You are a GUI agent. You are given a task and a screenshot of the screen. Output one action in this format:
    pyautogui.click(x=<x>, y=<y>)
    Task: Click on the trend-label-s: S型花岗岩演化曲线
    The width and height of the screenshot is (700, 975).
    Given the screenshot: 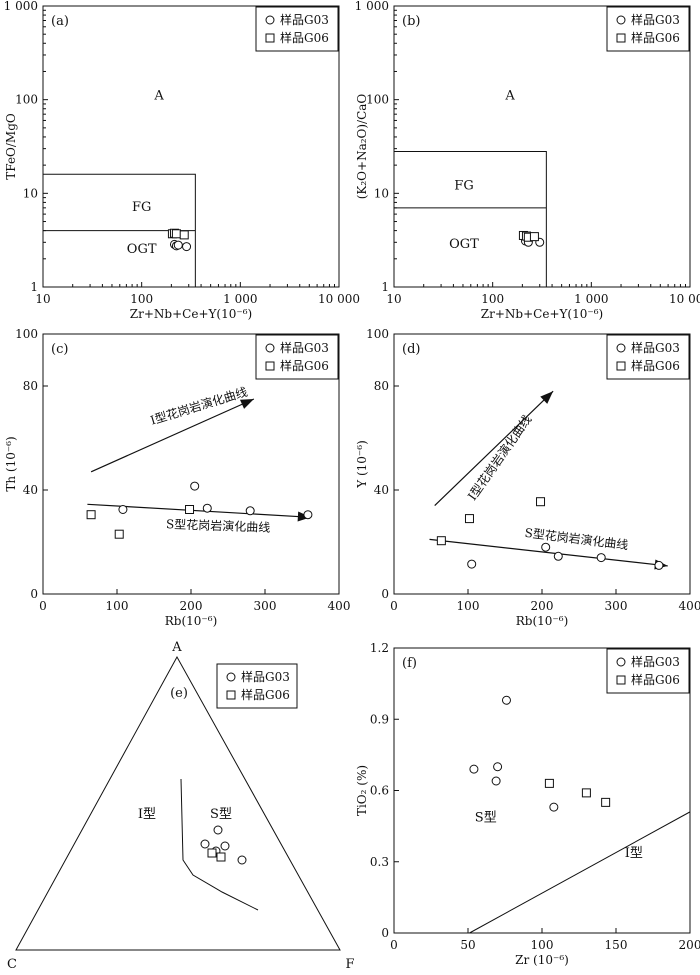 What is the action you would take?
    pyautogui.click(x=576, y=539)
    